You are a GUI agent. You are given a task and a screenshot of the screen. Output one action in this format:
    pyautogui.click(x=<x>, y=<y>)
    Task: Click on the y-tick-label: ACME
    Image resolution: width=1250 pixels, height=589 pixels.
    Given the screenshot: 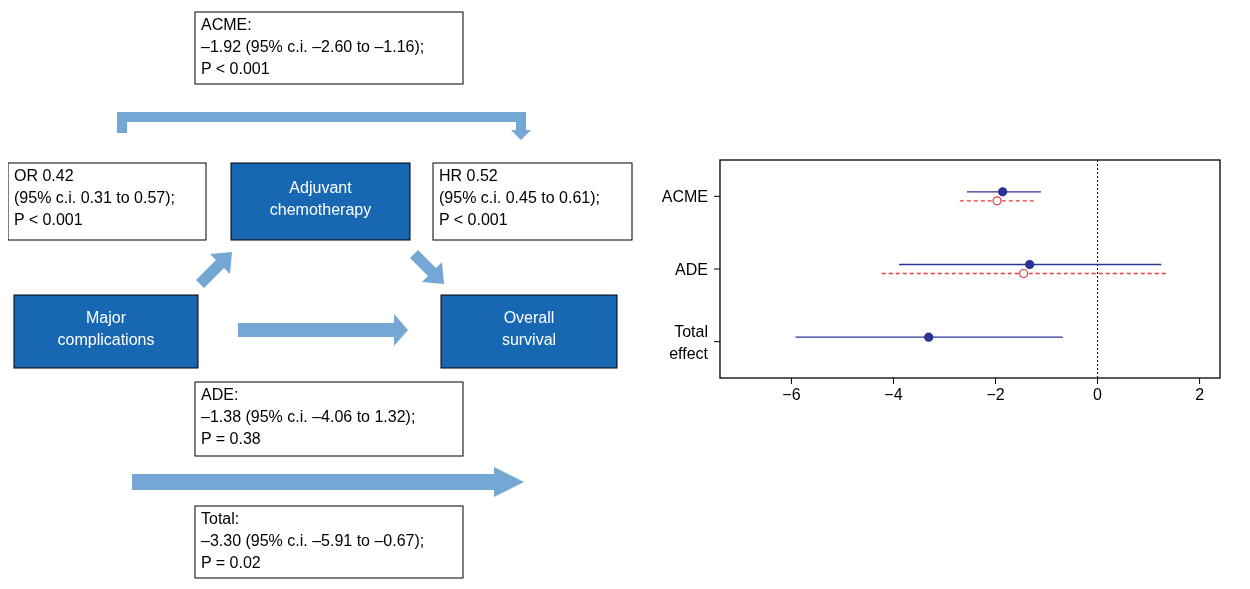 What is the action you would take?
    pyautogui.click(x=684, y=197)
    